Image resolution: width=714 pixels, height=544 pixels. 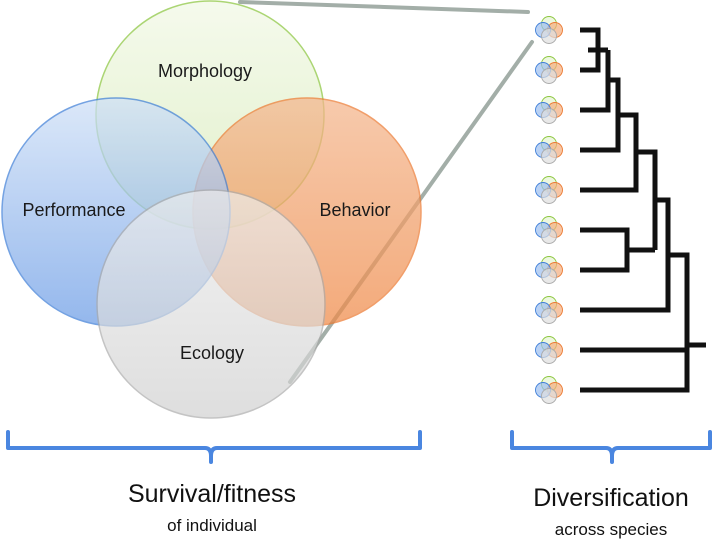 What do you see at coordinates (205, 71) in the screenshot?
I see `label-morphology: Morphology` at bounding box center [205, 71].